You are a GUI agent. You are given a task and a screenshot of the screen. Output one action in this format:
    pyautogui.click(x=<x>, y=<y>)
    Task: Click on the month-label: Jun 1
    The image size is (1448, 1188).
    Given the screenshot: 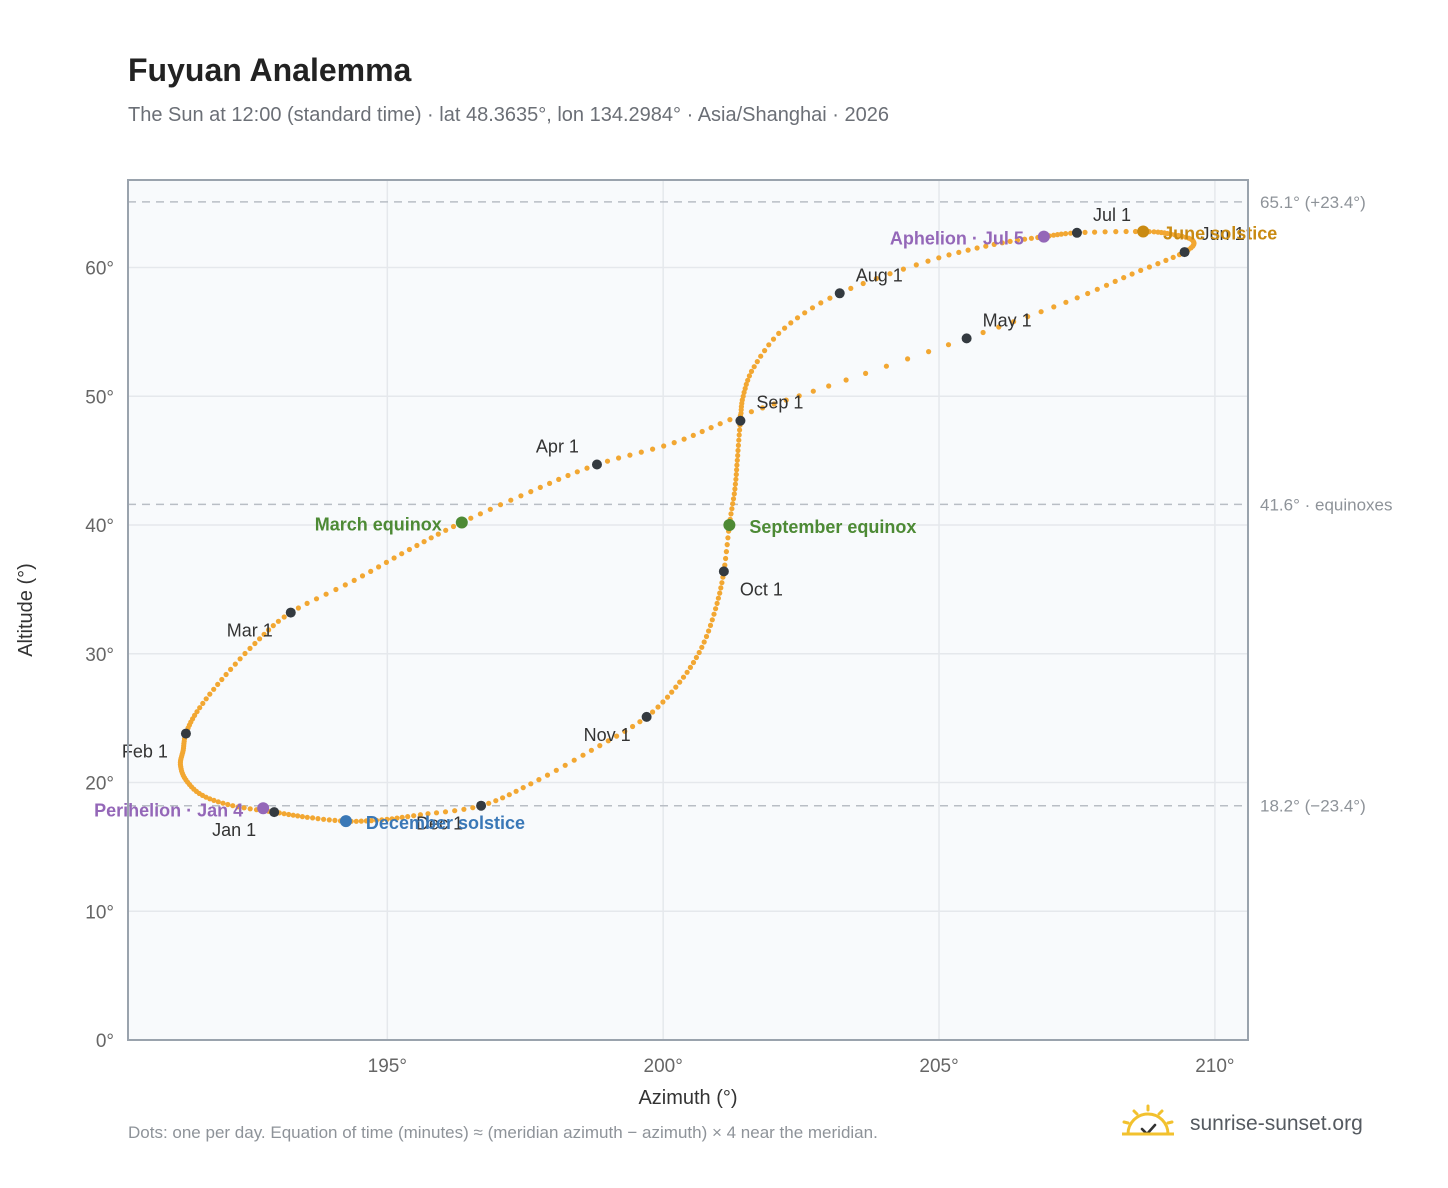 What is the action you would take?
    pyautogui.click(x=1223, y=234)
    